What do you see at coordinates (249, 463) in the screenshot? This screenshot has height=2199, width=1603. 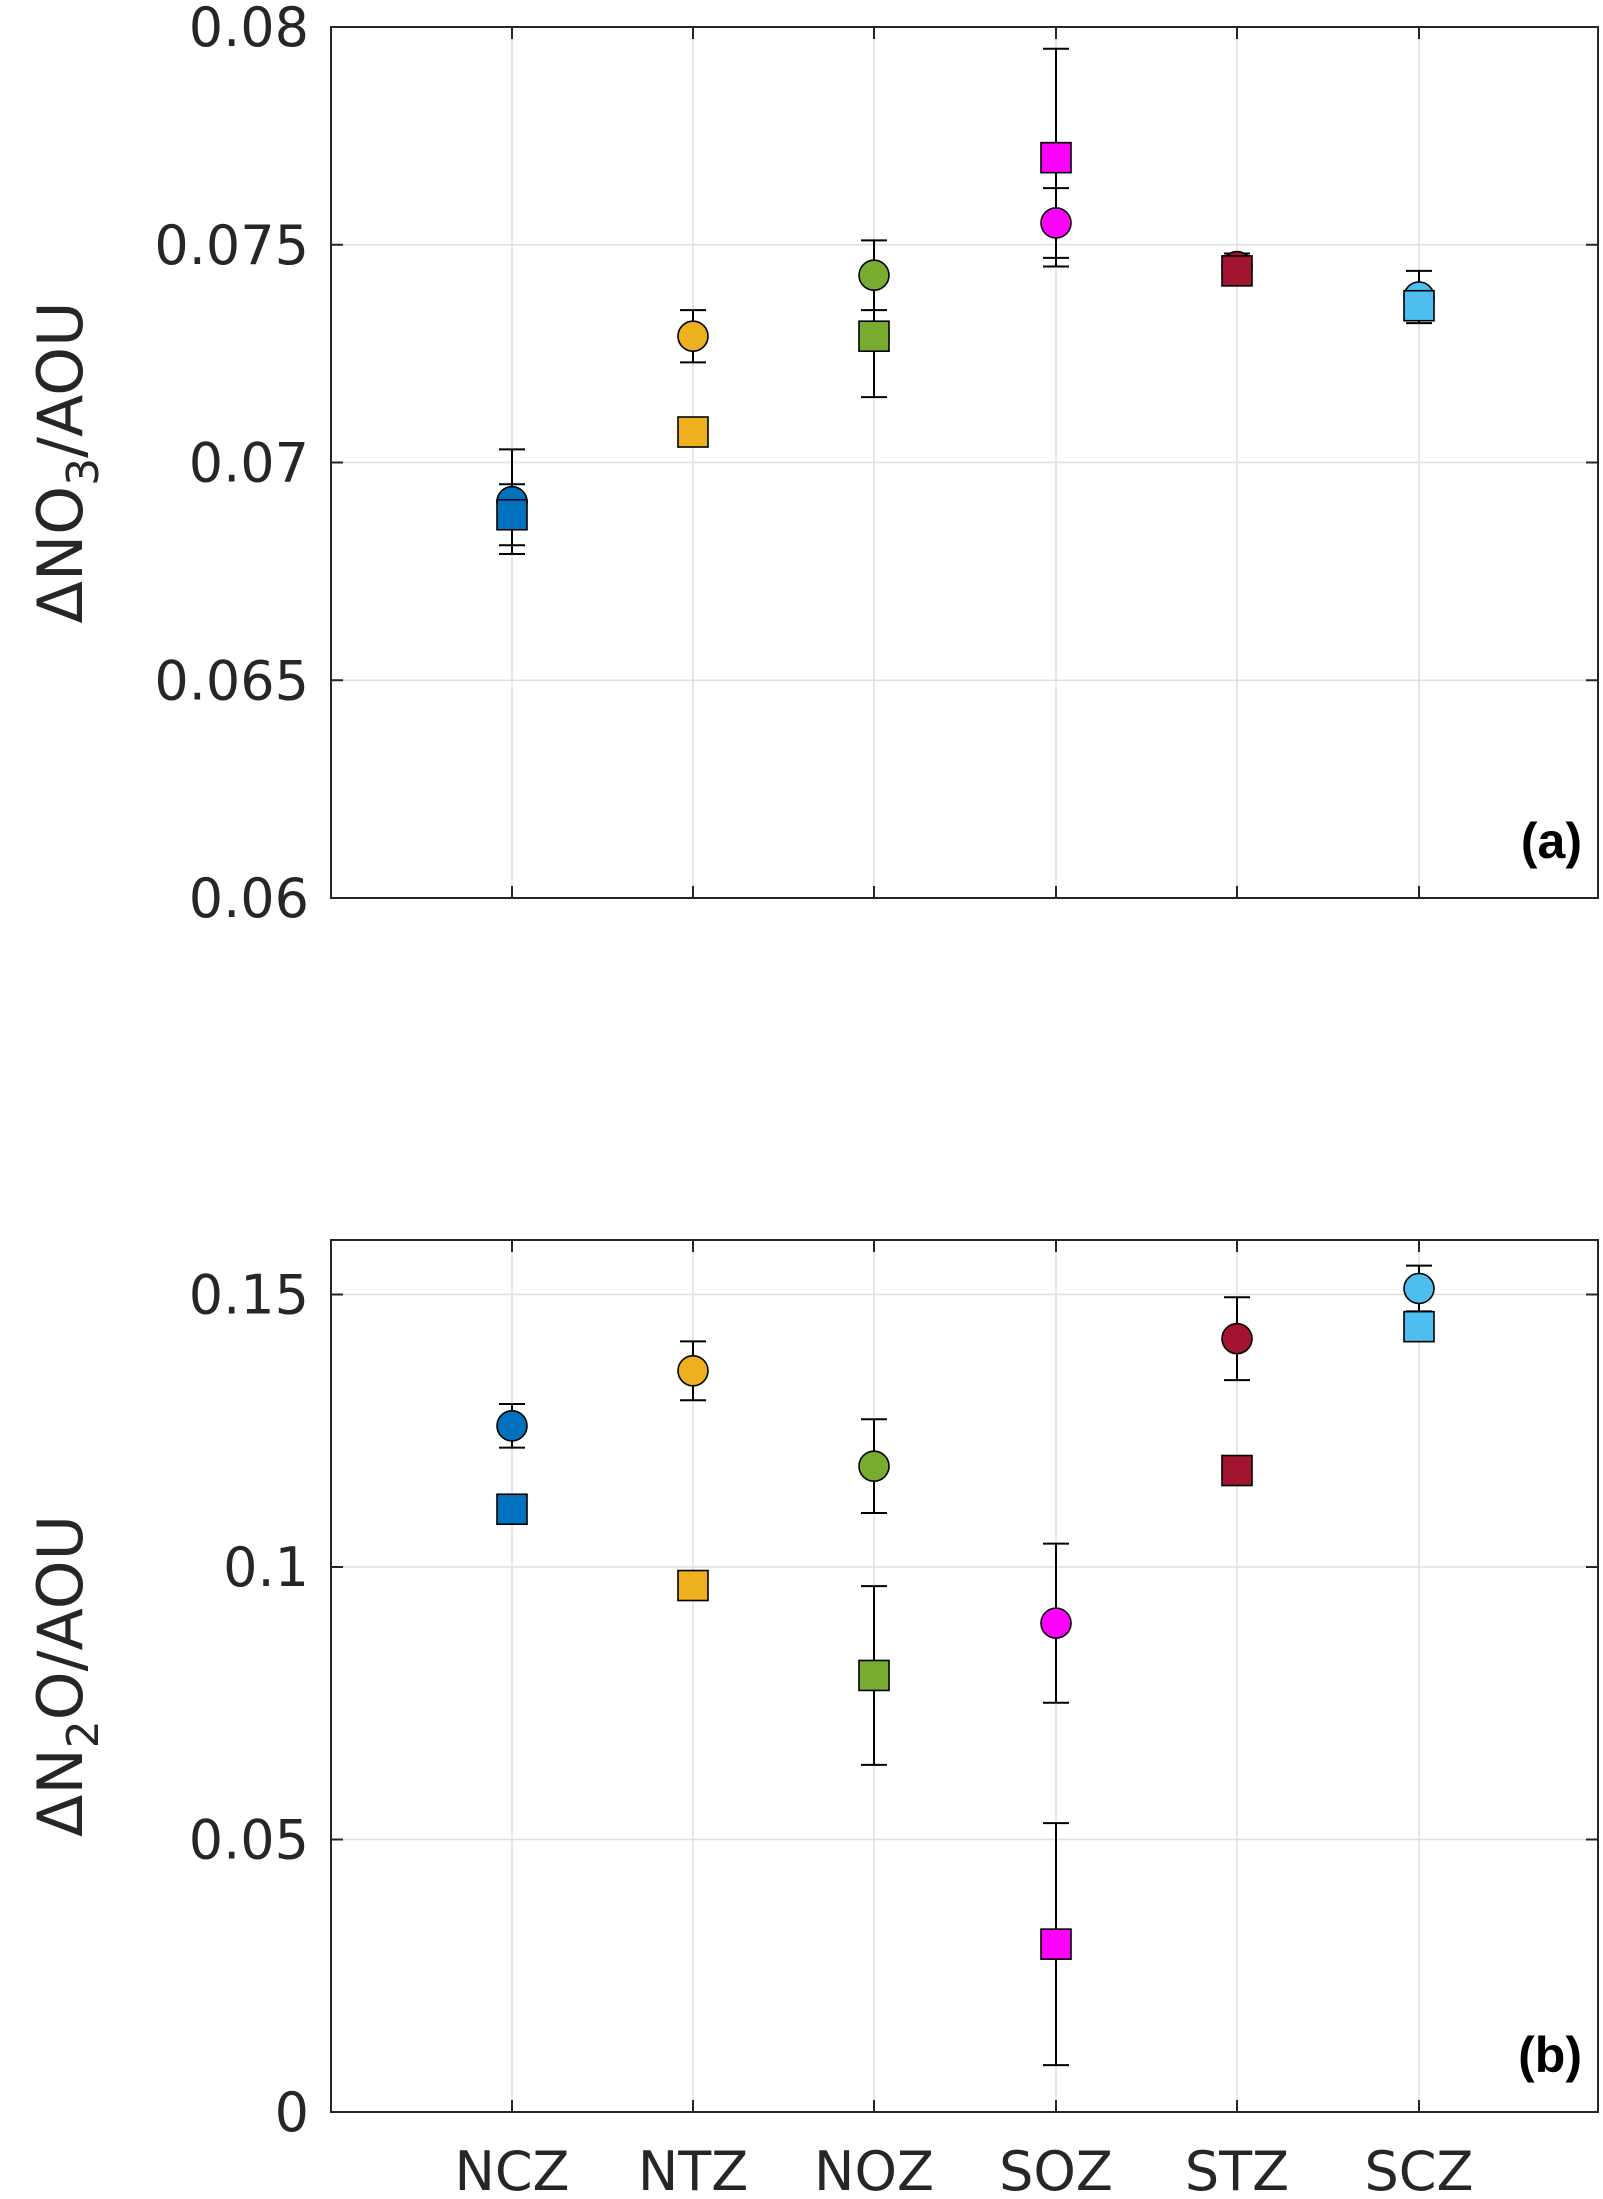 I see `y-tick-label: 0.07` at bounding box center [249, 463].